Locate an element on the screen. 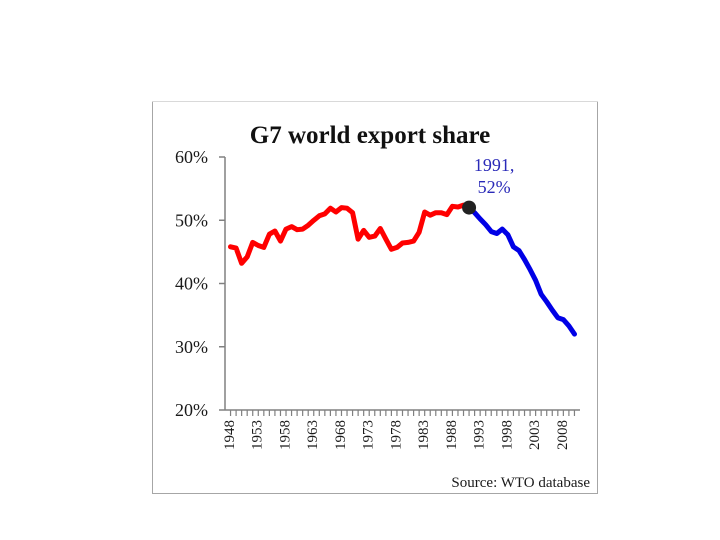 The height and width of the screenshot is (540, 720). x-tick-label: 1953 is located at coordinates (258, 435).